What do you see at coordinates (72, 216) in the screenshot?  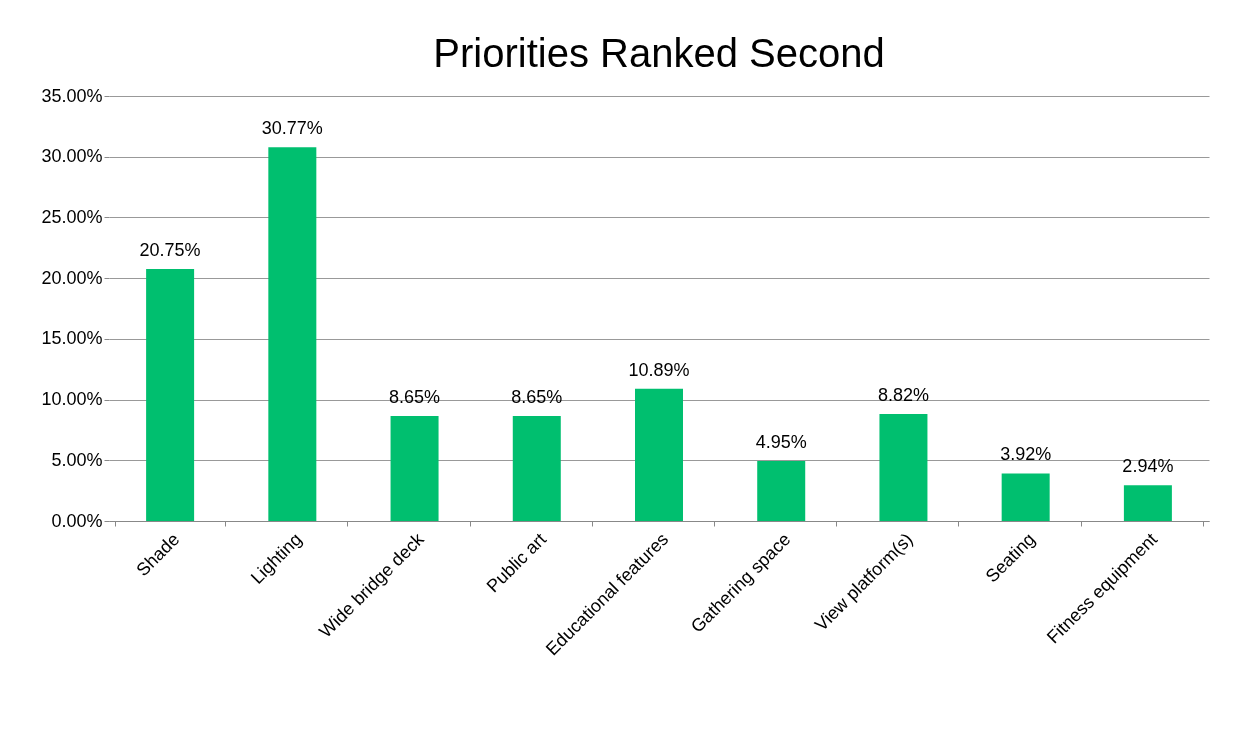 I see `y-tick-label: 25.00%` at bounding box center [72, 216].